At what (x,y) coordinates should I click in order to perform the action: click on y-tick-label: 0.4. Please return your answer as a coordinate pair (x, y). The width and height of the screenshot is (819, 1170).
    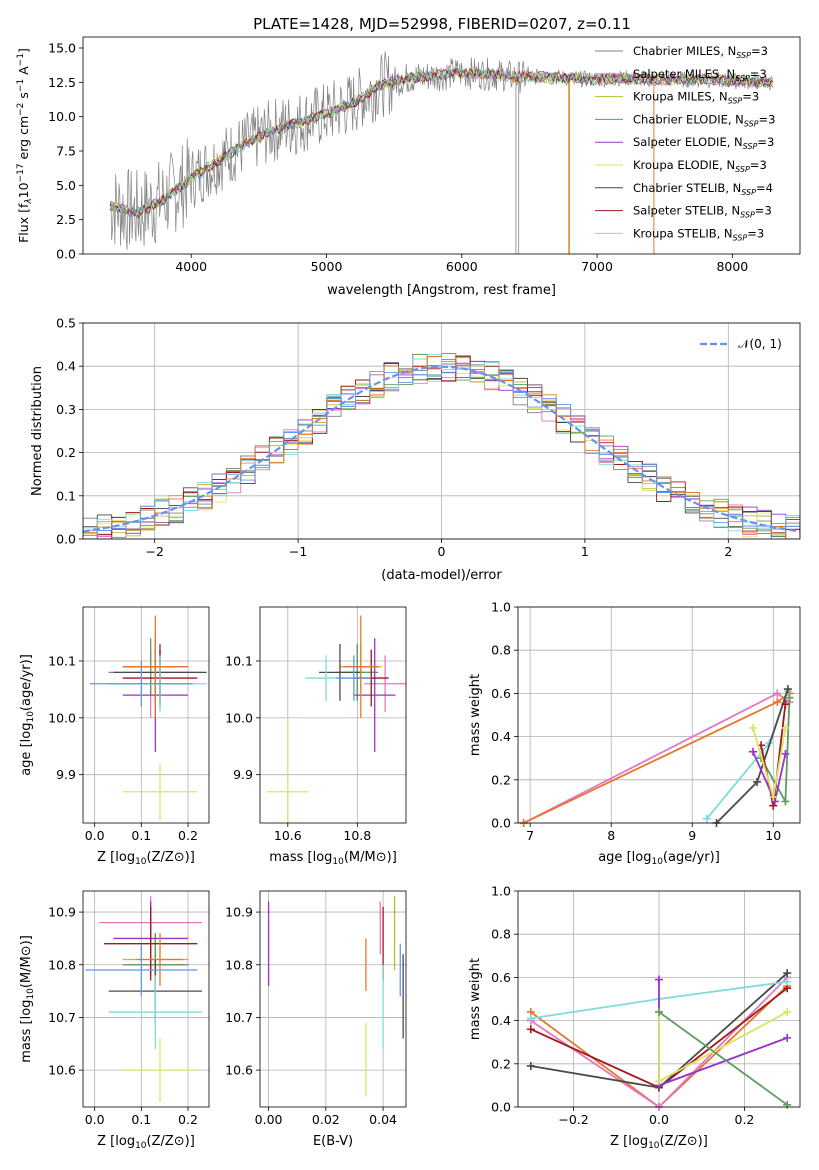
    Looking at the image, I should click on (501, 1020).